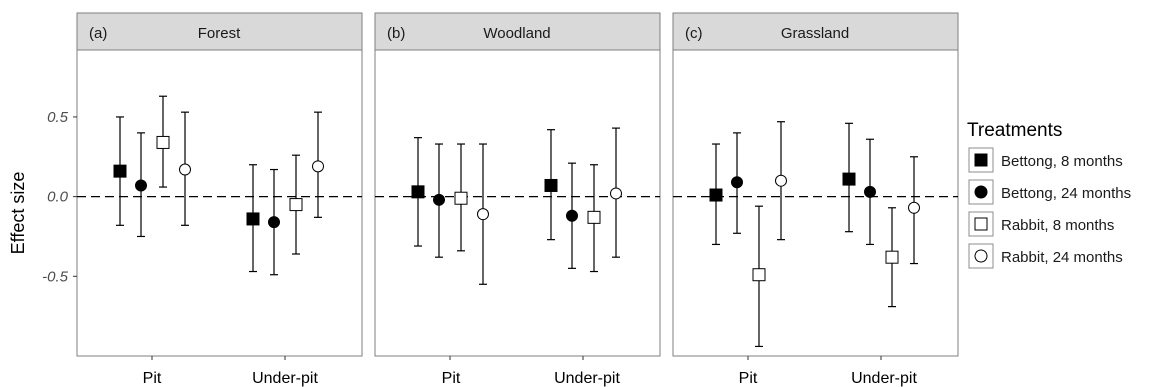 This screenshot has width=1160, height=387. I want to click on legend-label: Rabbit, 24 months, so click(1062, 257).